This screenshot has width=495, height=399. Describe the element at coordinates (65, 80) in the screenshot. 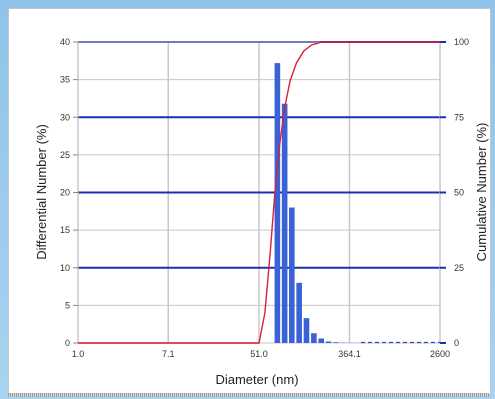

I see `y-tick-label: 35` at that location.